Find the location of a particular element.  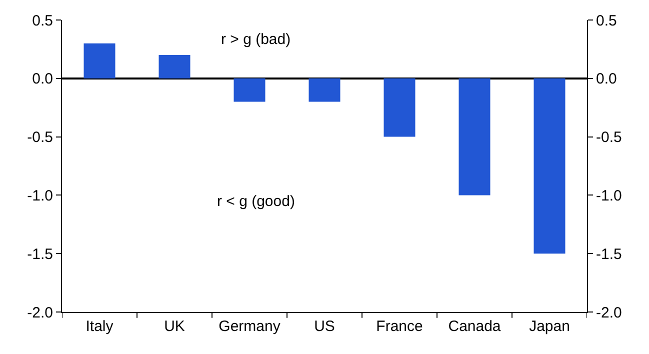

x-tick-label: France is located at coordinates (399, 326).